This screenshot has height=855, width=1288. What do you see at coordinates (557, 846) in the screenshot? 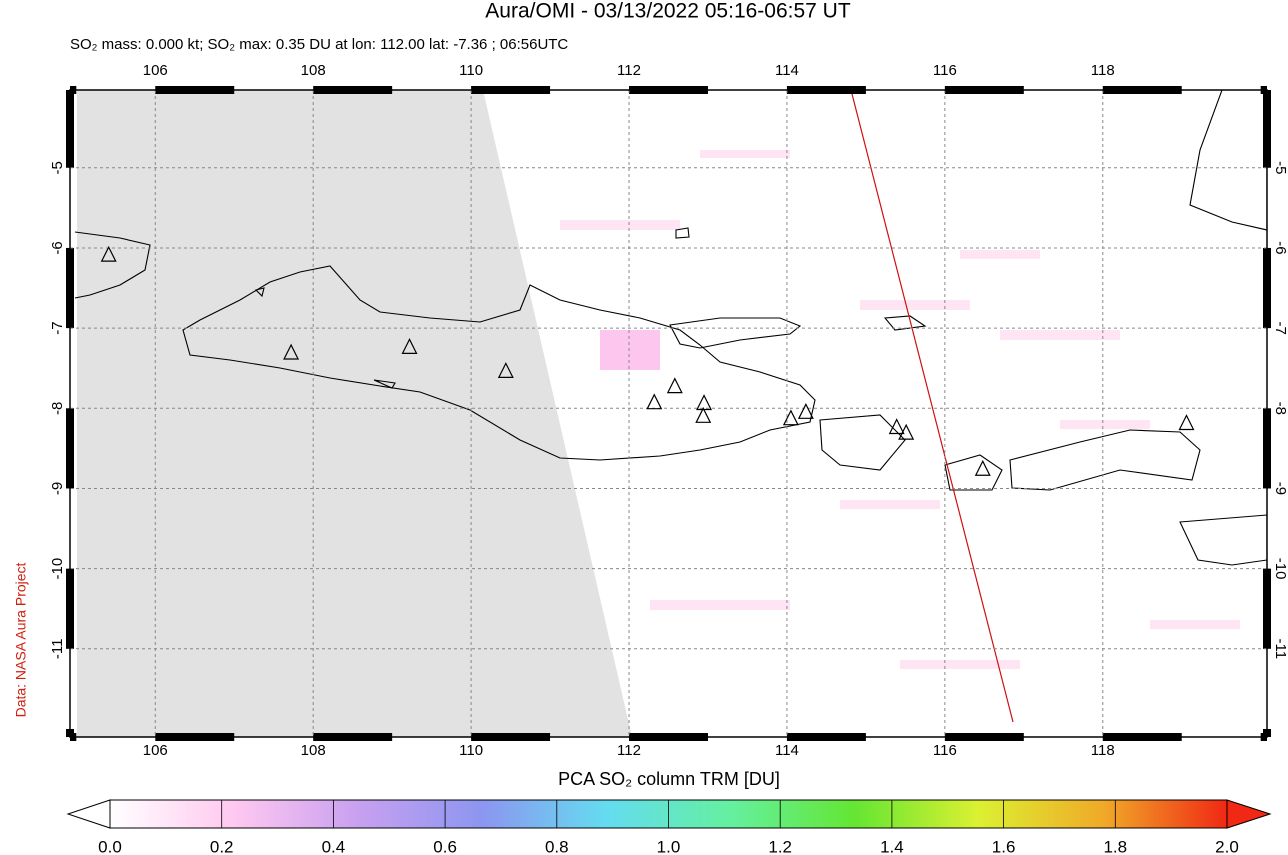
I see `colorbar-tick-label: 0.8` at bounding box center [557, 846].